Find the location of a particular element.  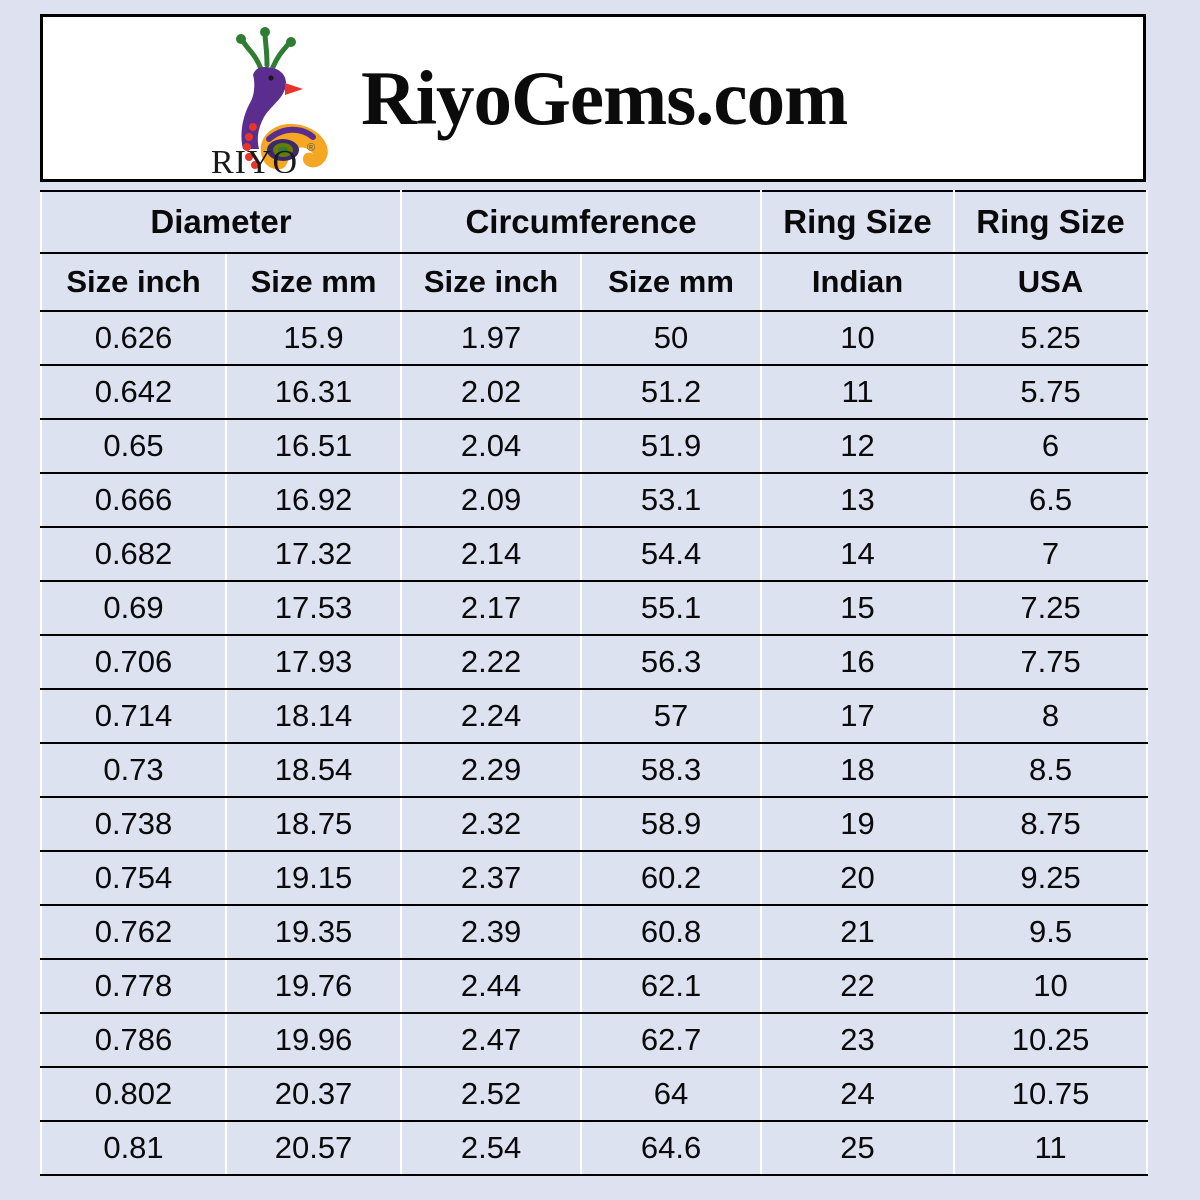

cell-circumference-inch: 2.47 is located at coordinates (491, 1040).